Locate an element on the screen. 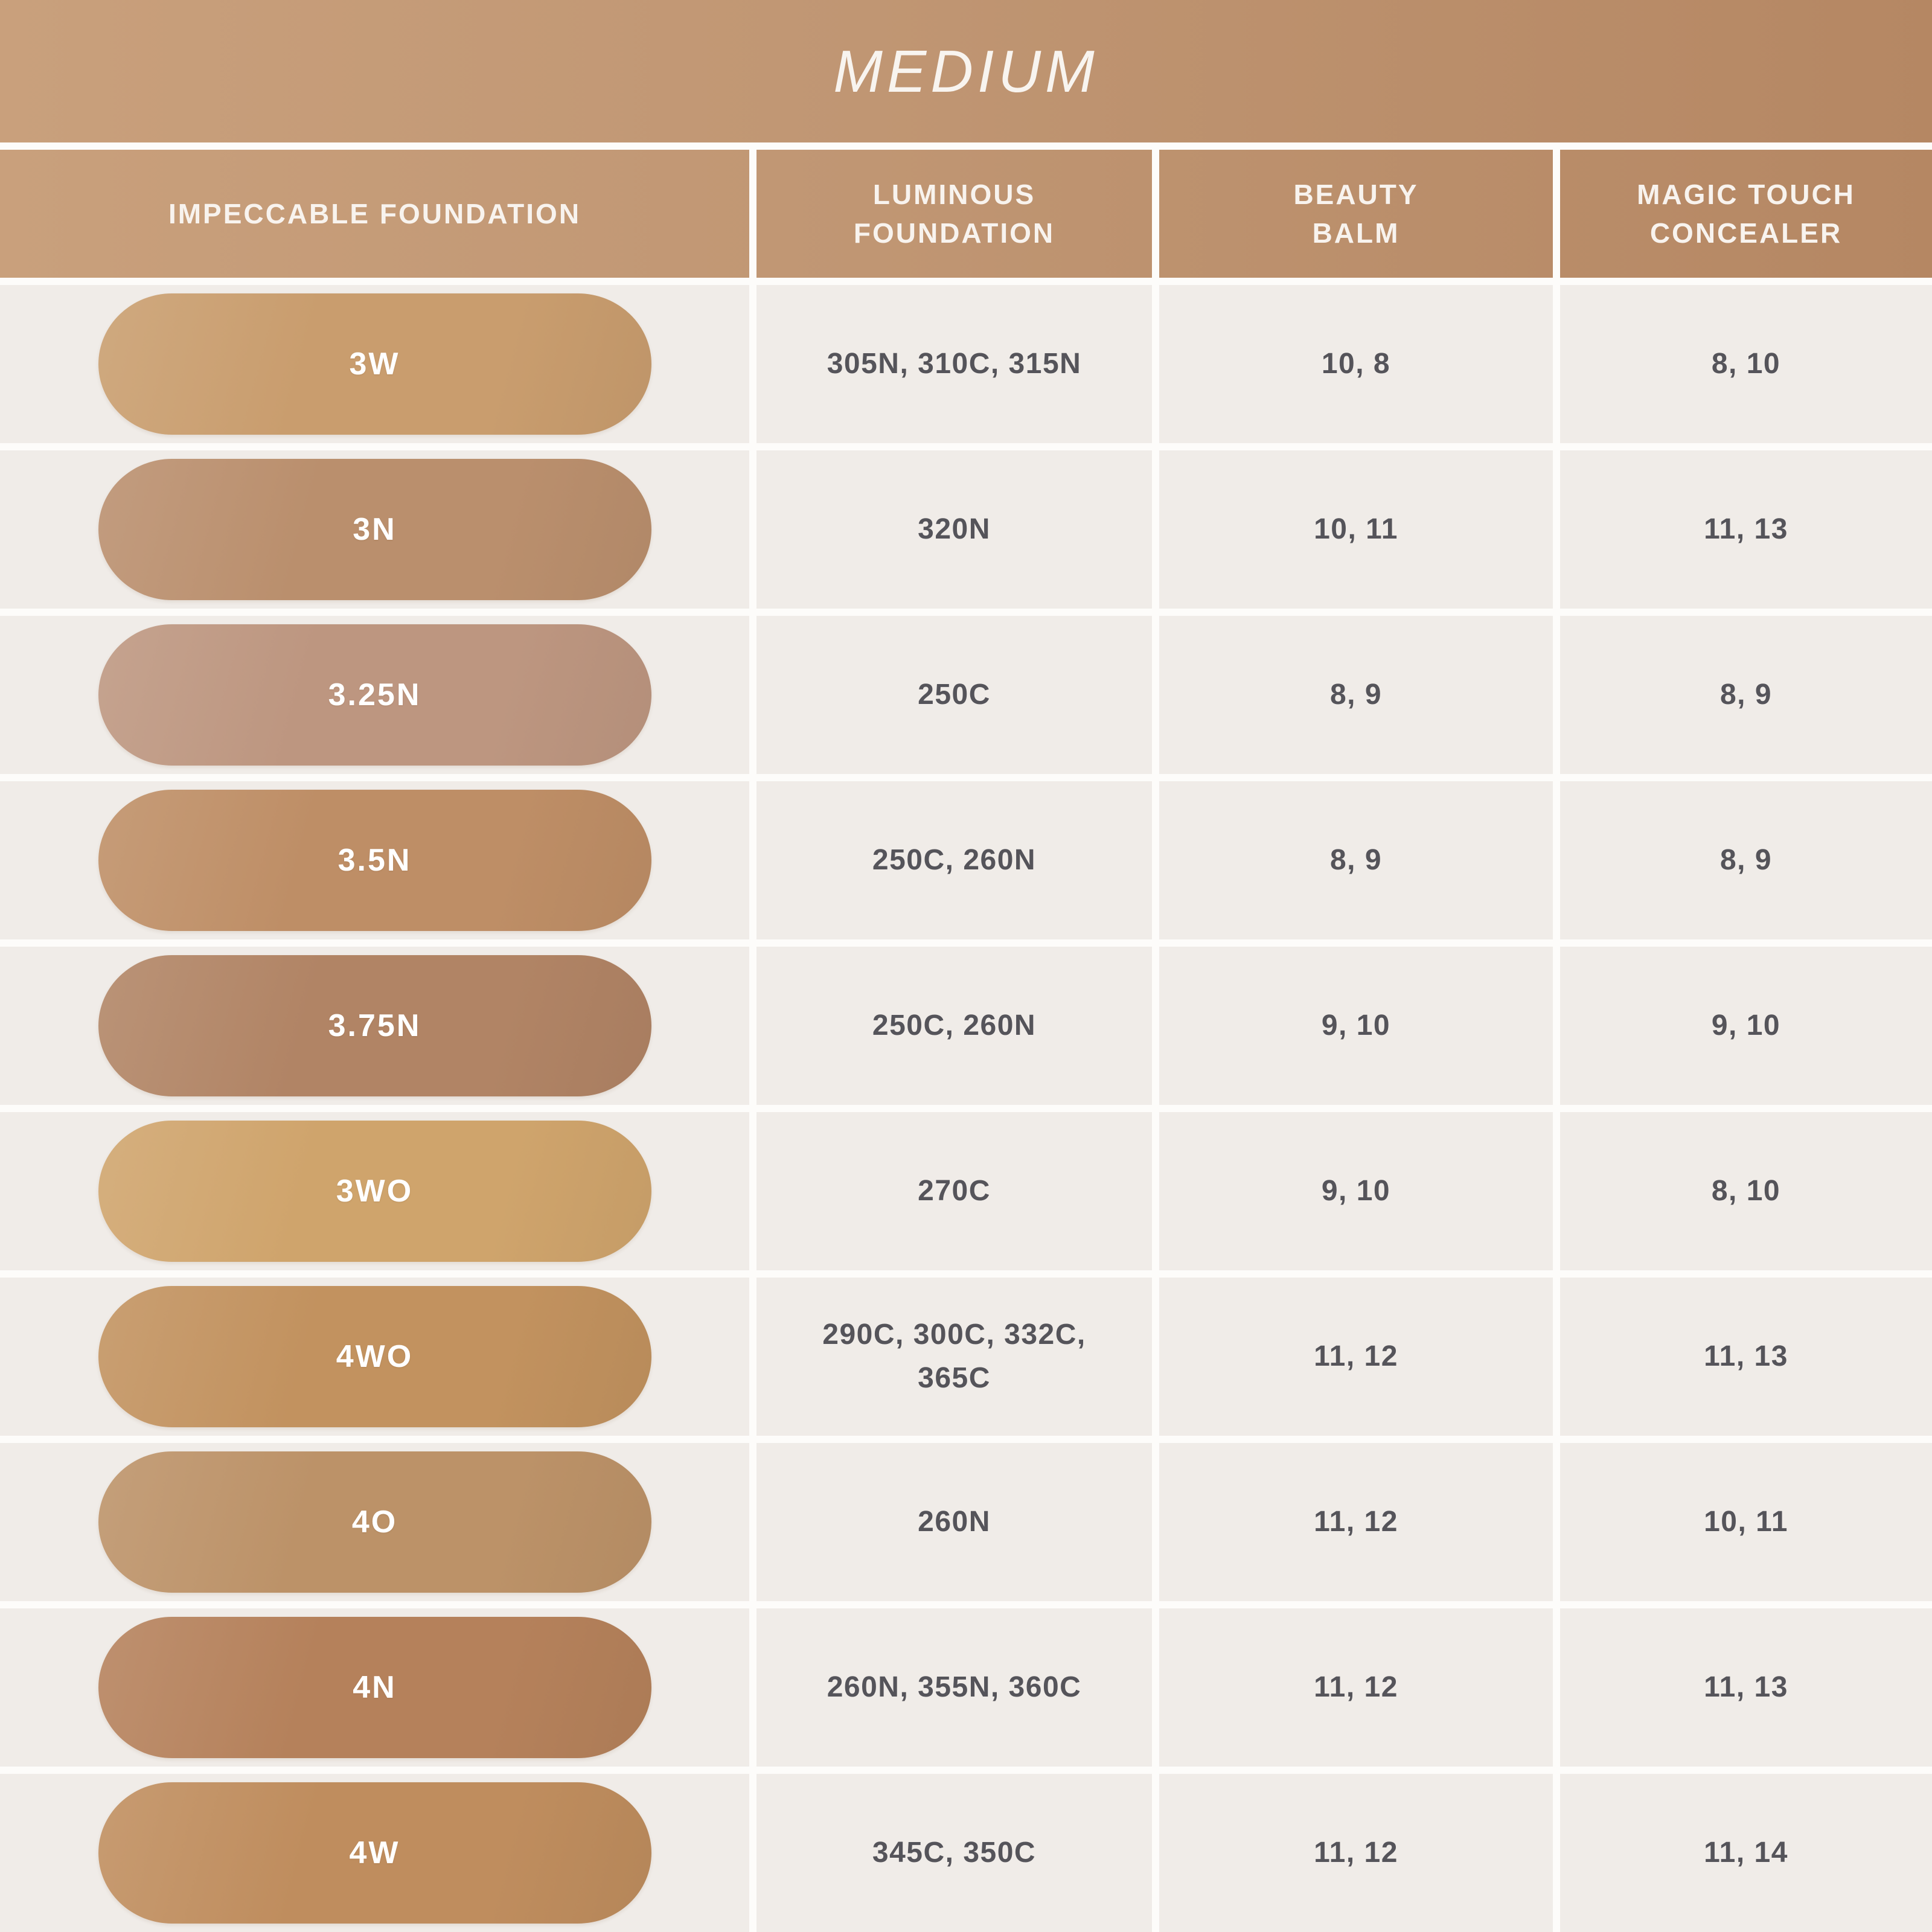 This screenshot has width=1932, height=1932. shade-swatch: 4N is located at coordinates (374, 1687).